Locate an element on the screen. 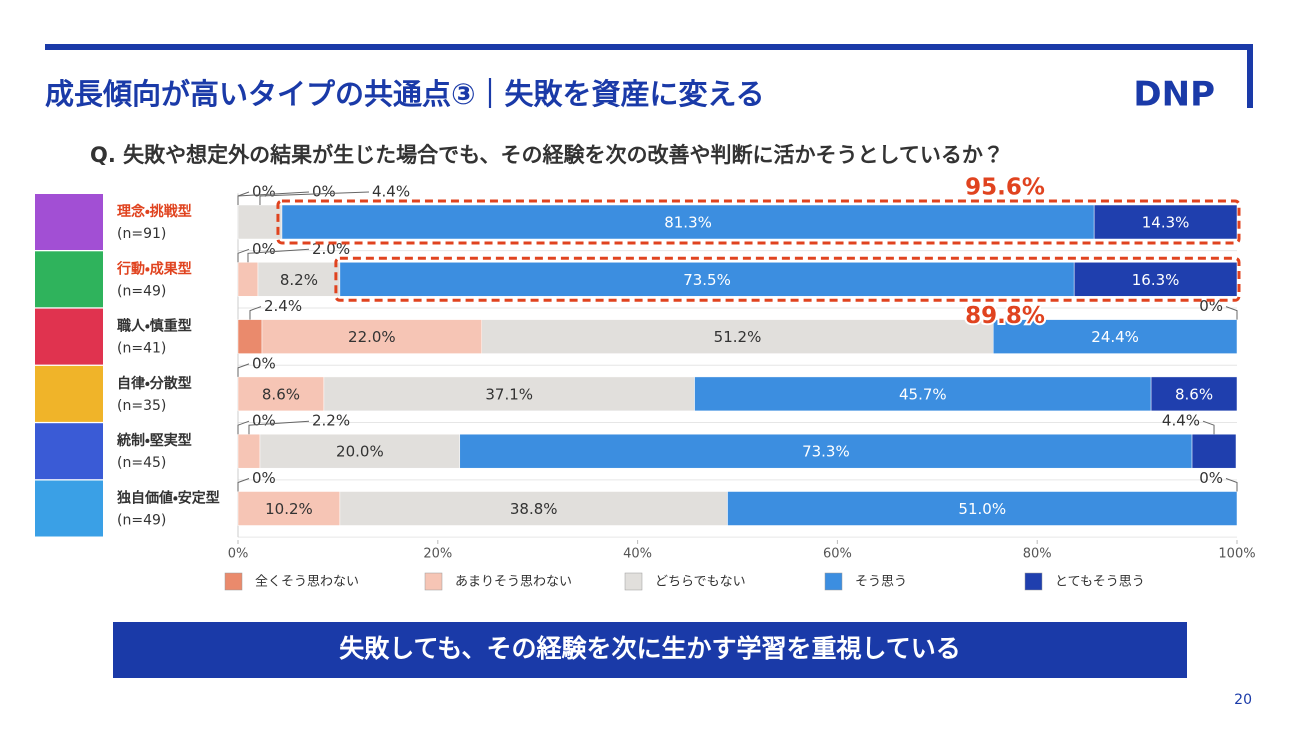 The image size is (1300, 731). value-label: 51.0% is located at coordinates (982, 509).